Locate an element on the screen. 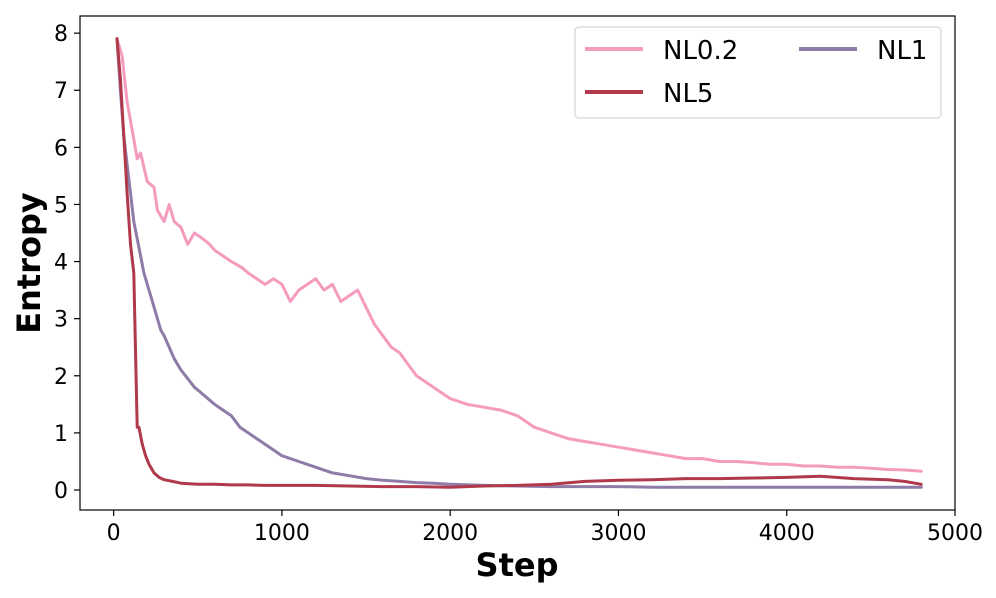 The height and width of the screenshot is (598, 996). x-axis: 0 1000 2000 3000 4000 5000 is located at coordinates (545, 528).